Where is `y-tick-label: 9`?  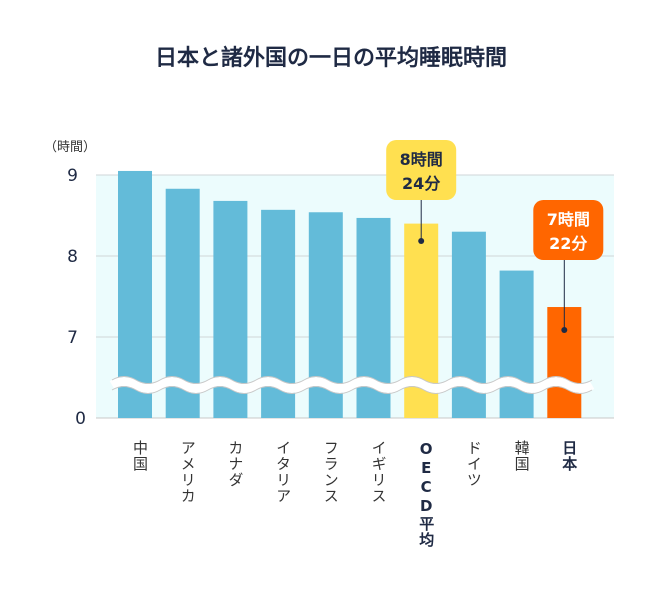
y-tick-label: 9 is located at coordinates (72, 176).